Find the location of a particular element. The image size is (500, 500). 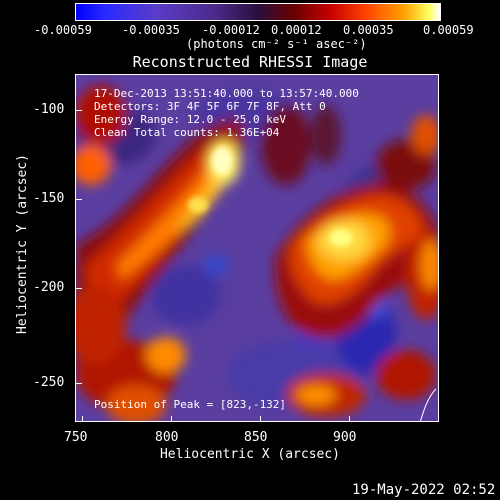

y-tick-label: -150 is located at coordinates (49, 198).